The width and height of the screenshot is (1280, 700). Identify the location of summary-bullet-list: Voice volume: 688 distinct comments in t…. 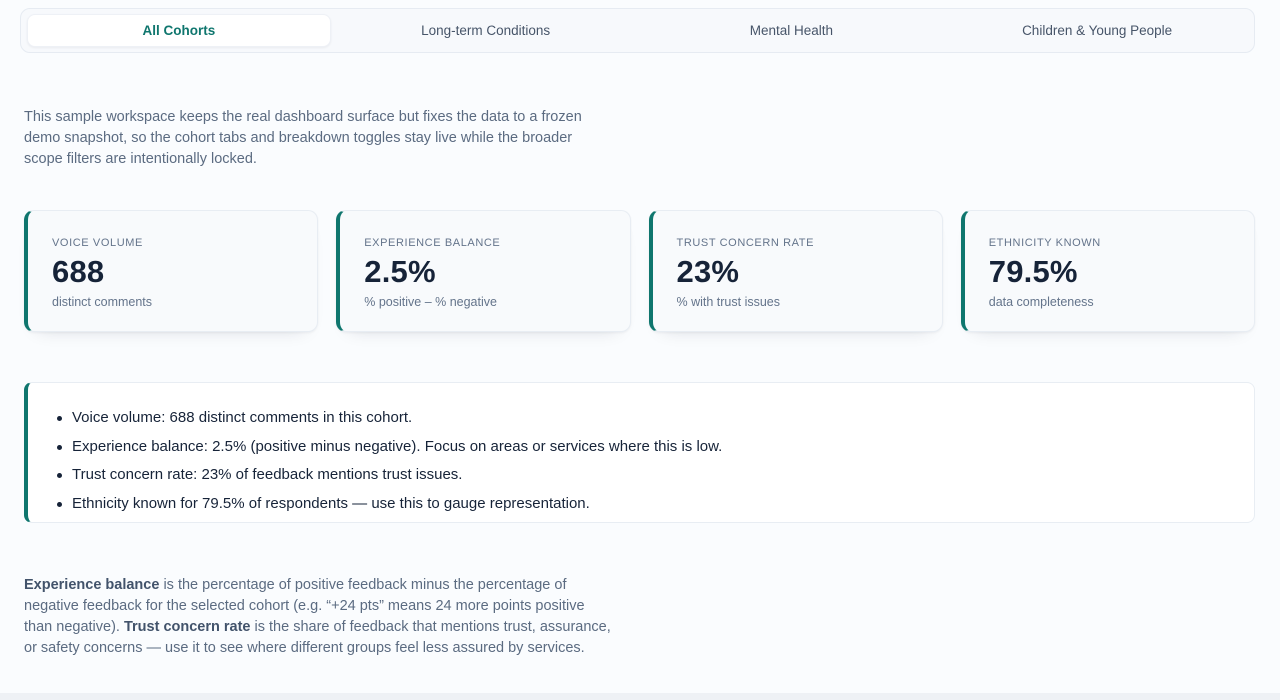
(641, 461).